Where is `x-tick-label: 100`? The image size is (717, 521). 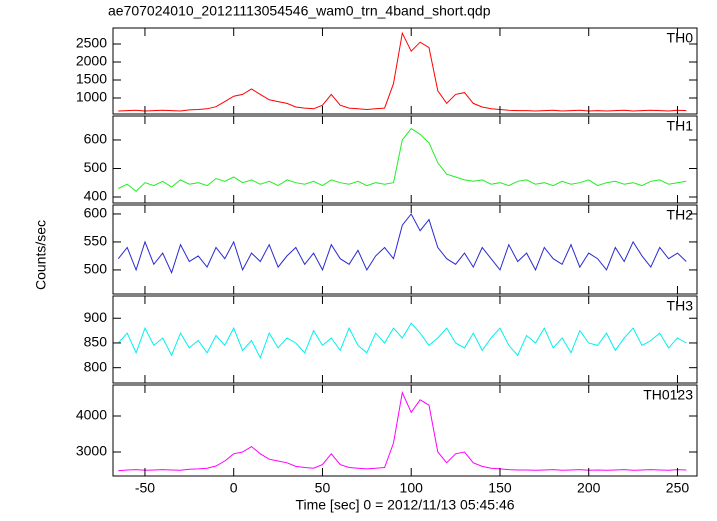 x-tick-label: 100 is located at coordinates (412, 488).